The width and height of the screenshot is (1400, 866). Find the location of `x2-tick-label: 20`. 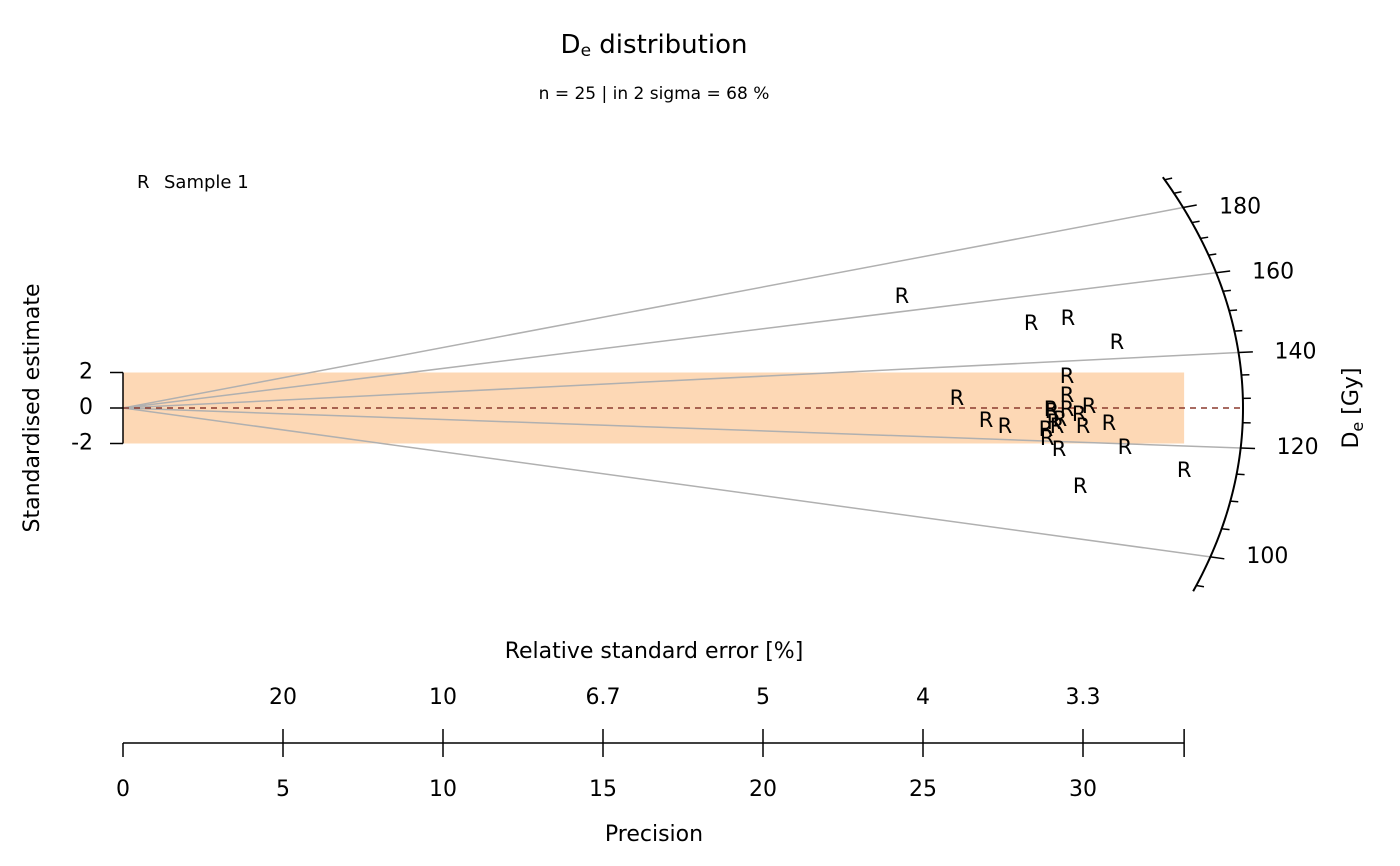

x2-tick-label: 20 is located at coordinates (283, 697).